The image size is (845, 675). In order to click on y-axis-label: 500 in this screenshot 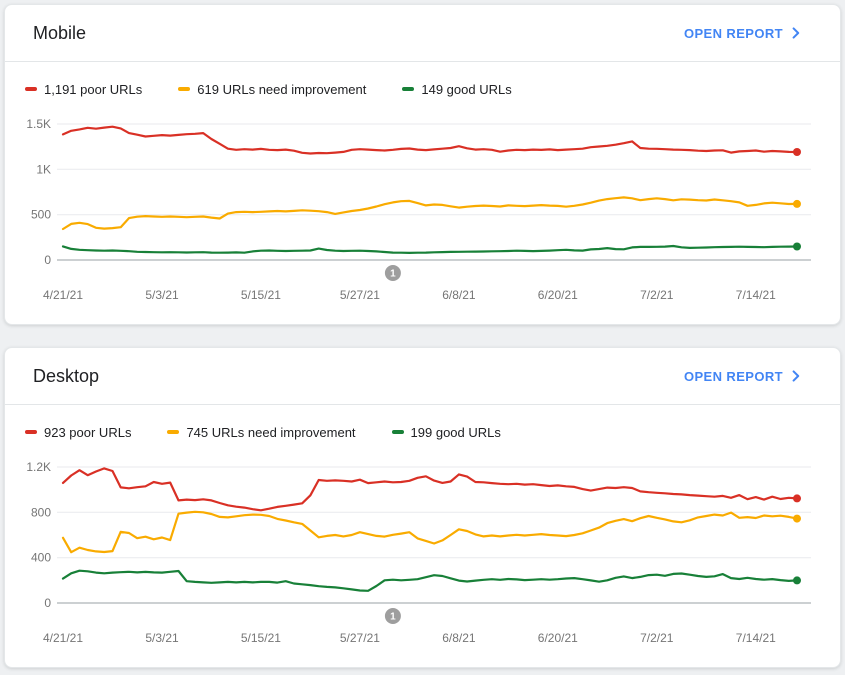, I will do `click(41, 215)`.